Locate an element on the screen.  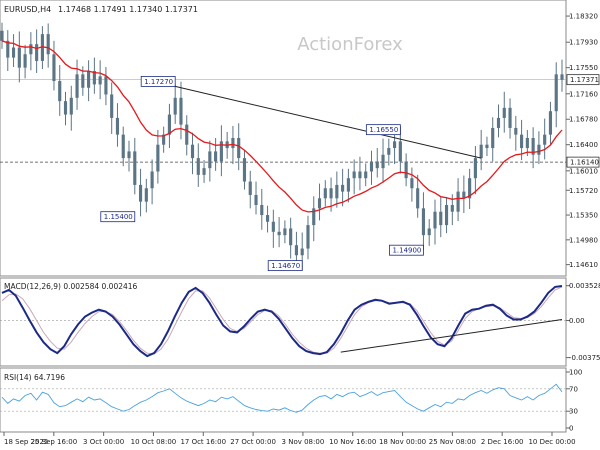
x-tick-label: 2 Dec 16:00 is located at coordinates (502, 442).